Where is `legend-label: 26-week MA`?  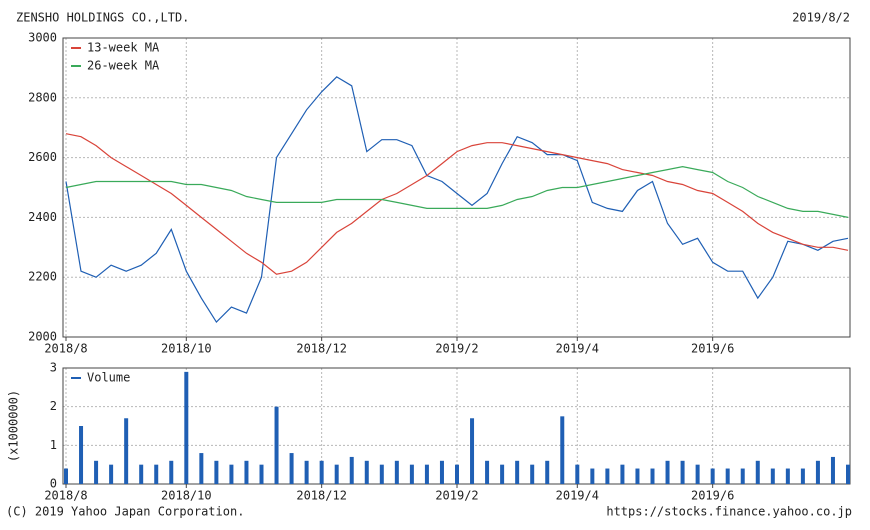
legend-label: 26-week MA is located at coordinates (123, 66).